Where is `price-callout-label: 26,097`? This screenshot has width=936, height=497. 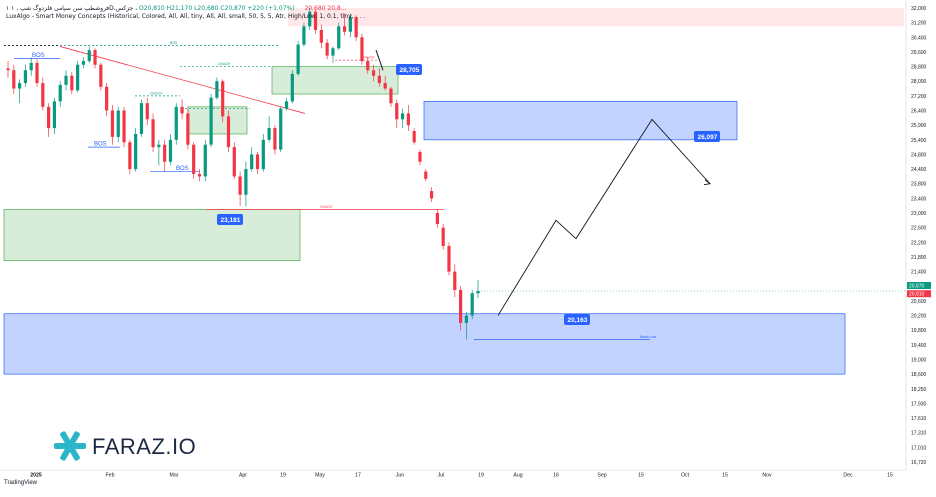 price-callout-label: 26,097 is located at coordinates (708, 137).